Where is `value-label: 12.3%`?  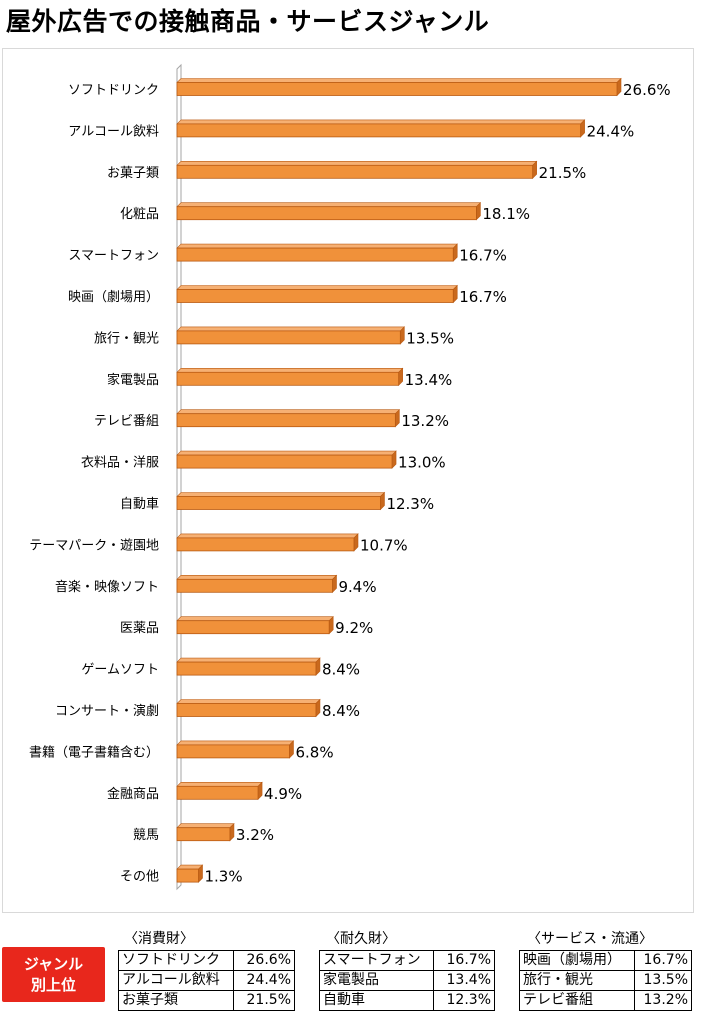 value-label: 12.3% is located at coordinates (410, 504).